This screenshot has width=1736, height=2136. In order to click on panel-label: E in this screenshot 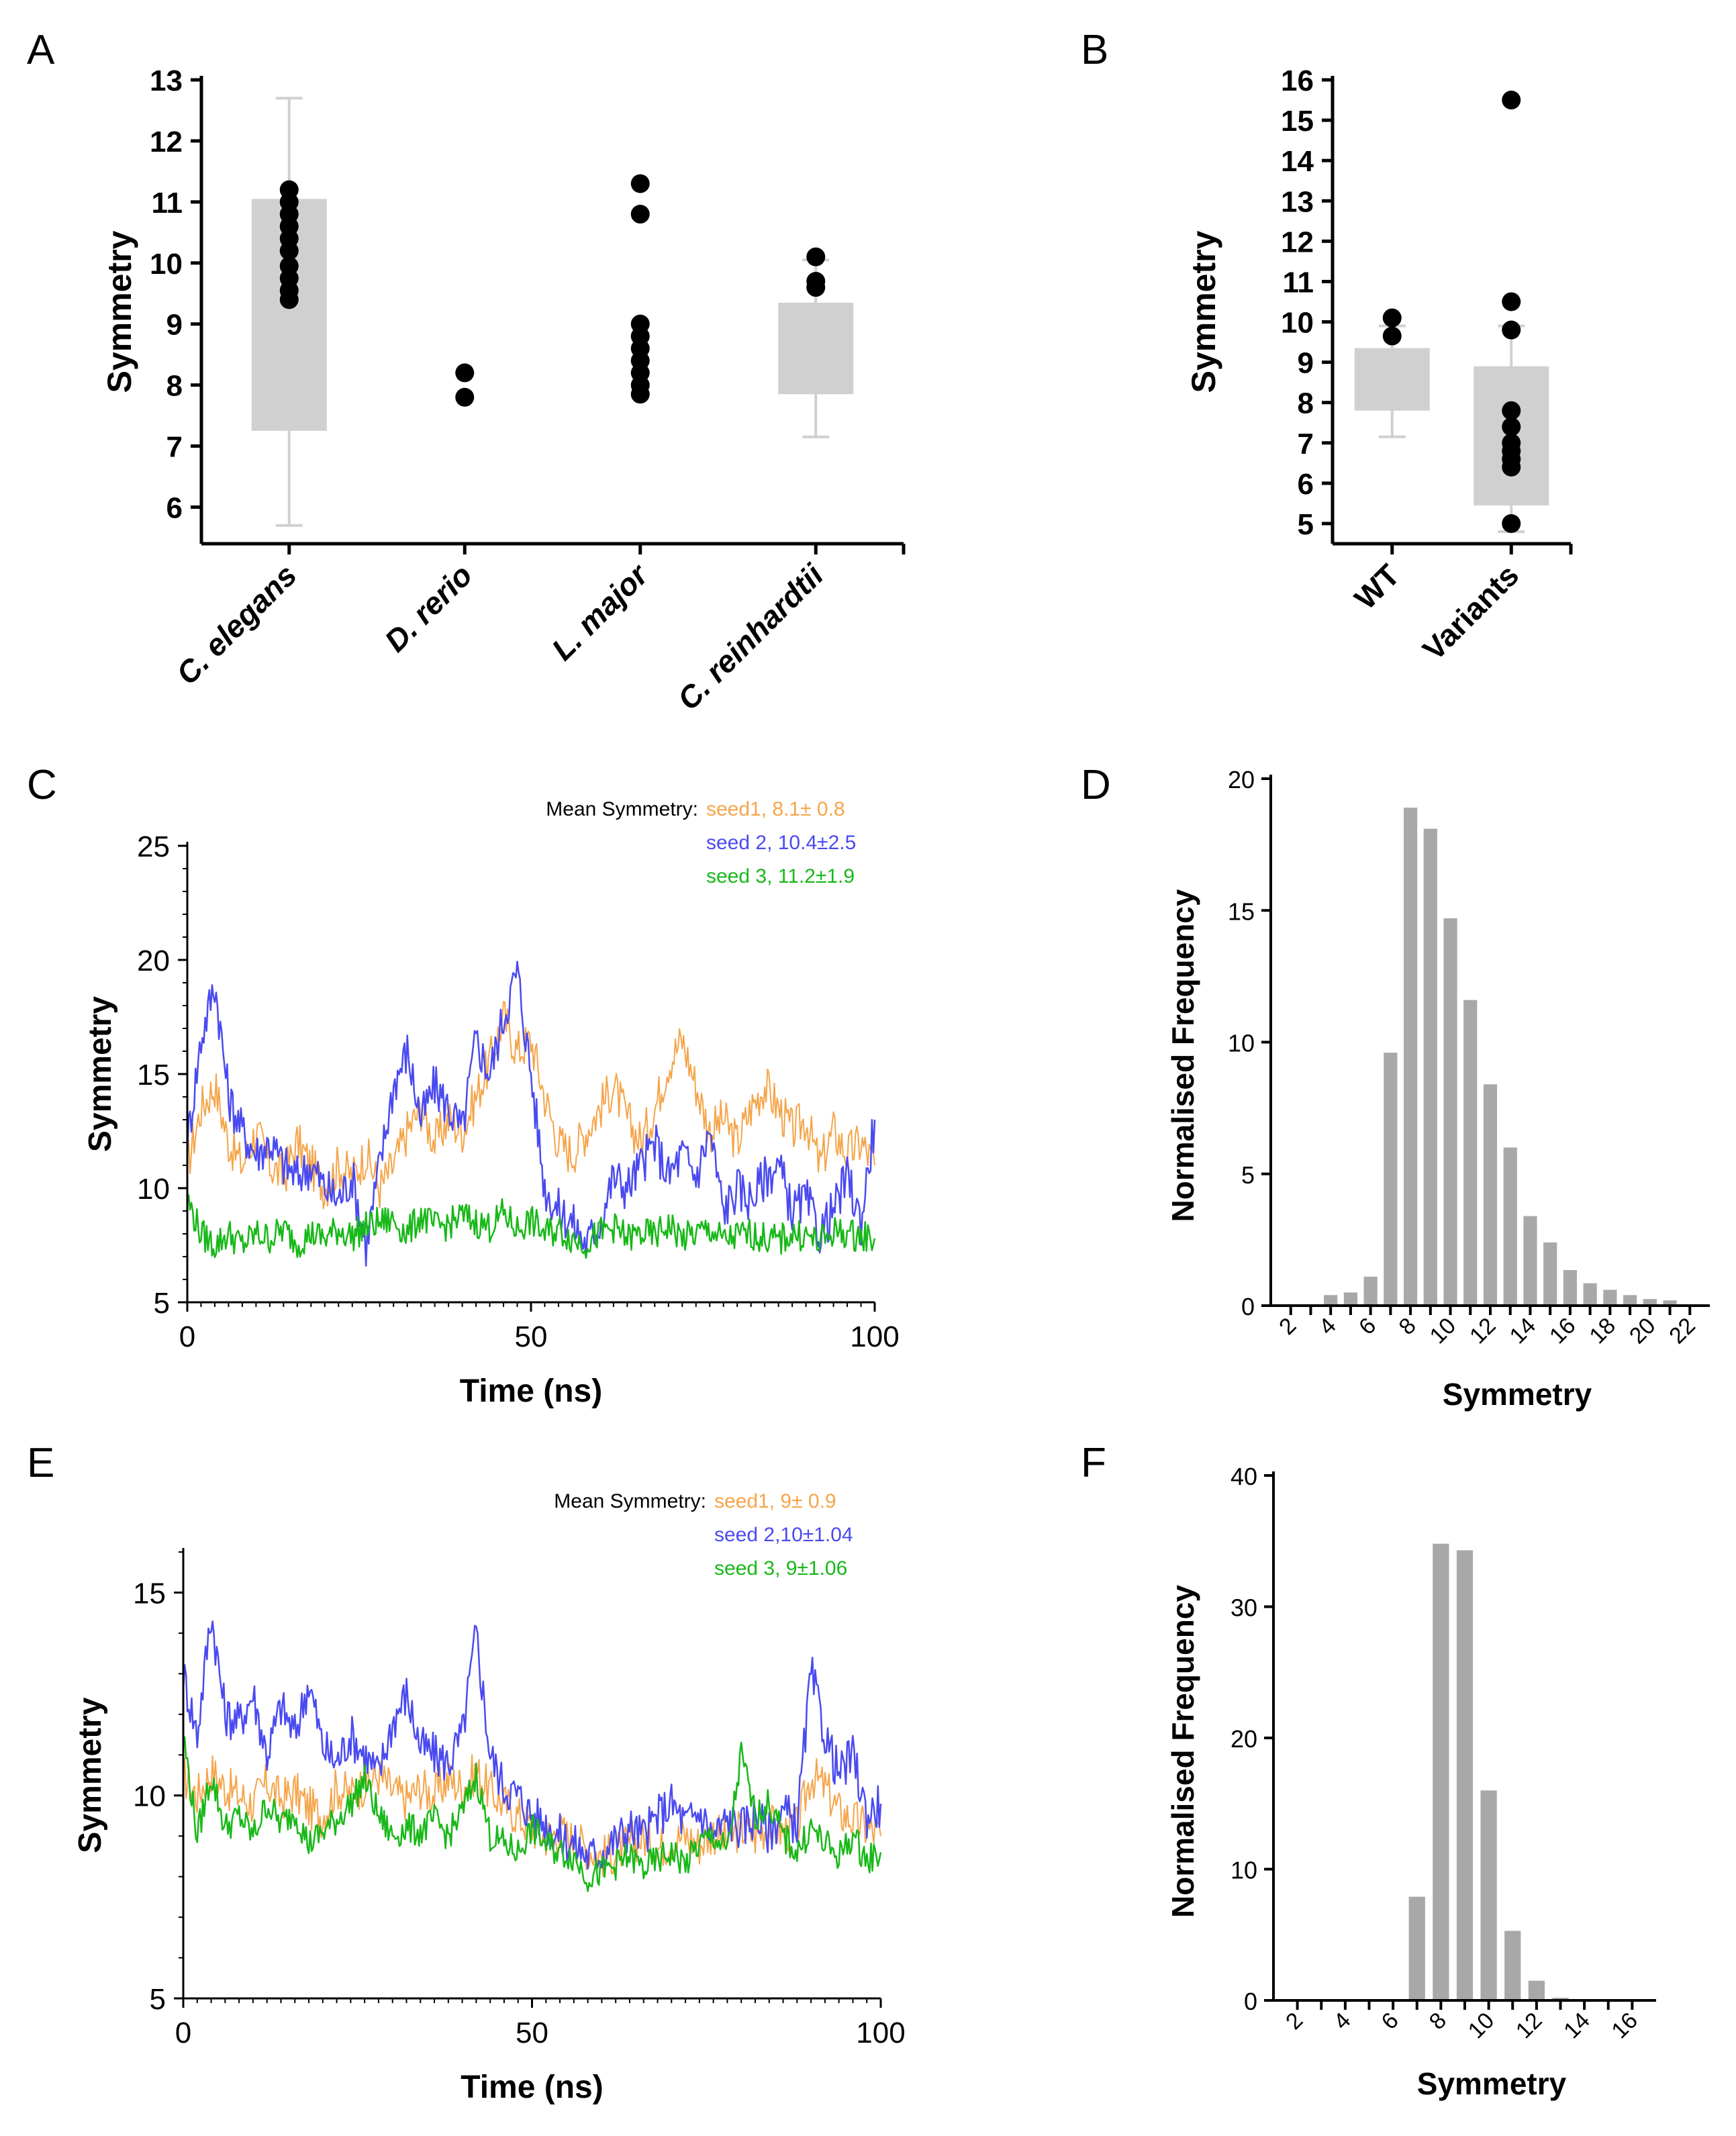, I will do `click(40, 1463)`.